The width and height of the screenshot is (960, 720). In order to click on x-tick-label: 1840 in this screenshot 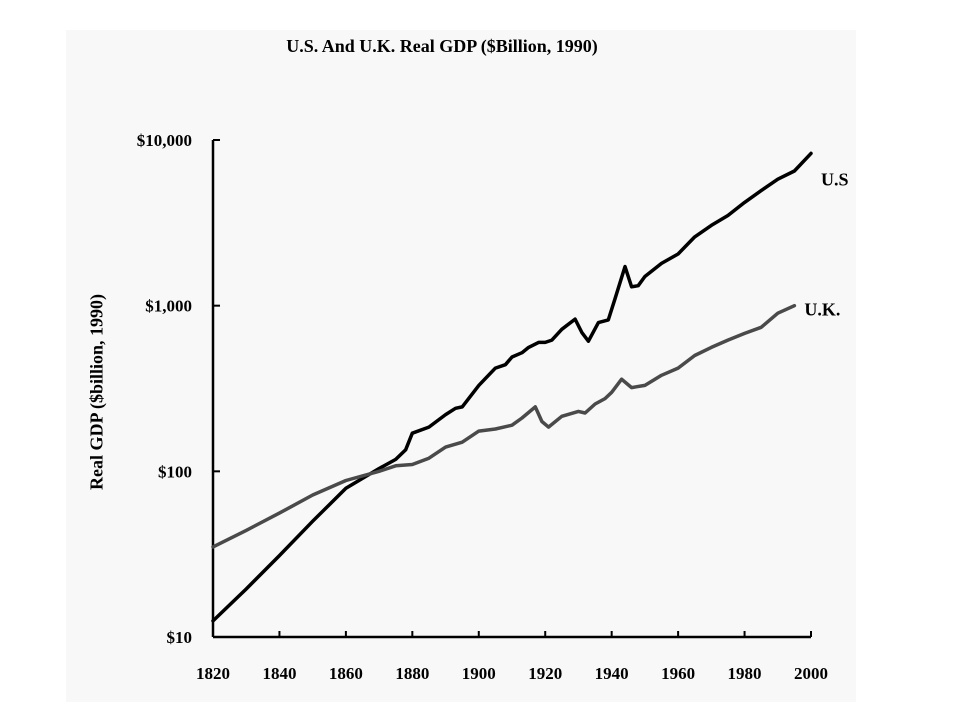, I will do `click(279, 673)`.